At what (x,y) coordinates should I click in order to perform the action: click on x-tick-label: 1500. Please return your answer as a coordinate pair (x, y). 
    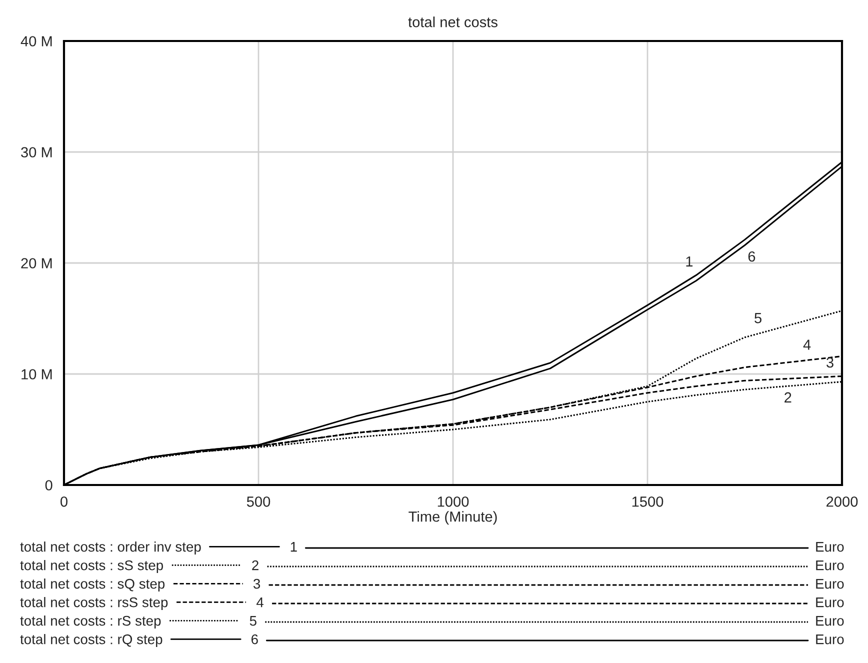
    Looking at the image, I should click on (648, 501).